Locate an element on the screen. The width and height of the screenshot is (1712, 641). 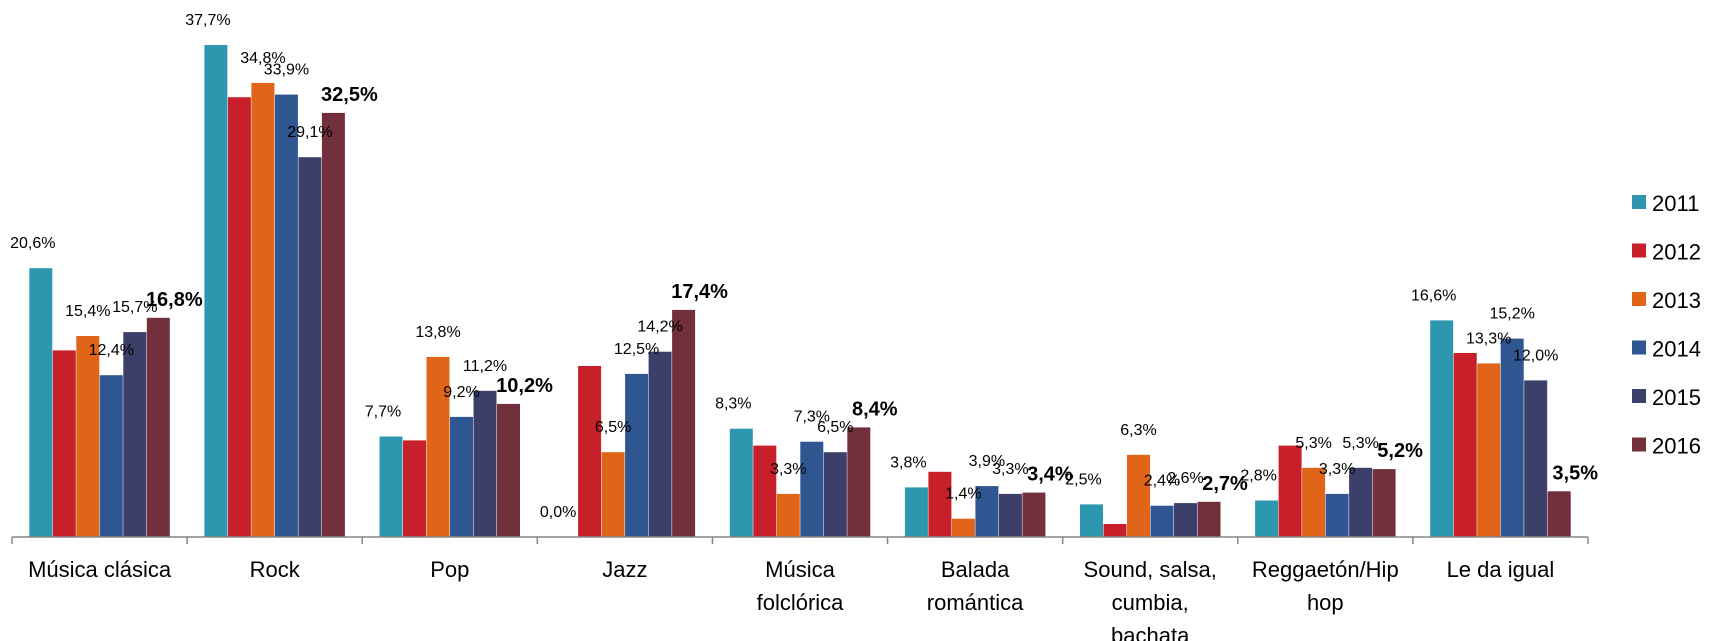
data-label-2013-0: 15,4% is located at coordinates (87, 311).